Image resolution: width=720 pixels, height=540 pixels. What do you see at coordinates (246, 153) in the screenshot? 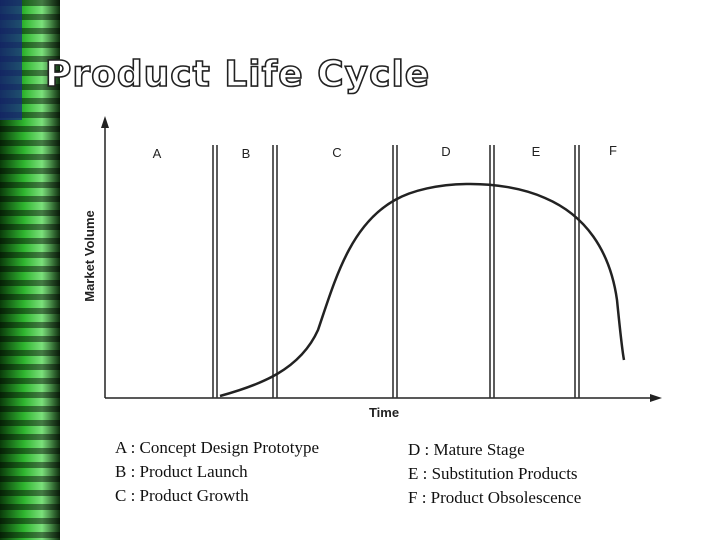
I see `stage-label: B` at bounding box center [246, 153].